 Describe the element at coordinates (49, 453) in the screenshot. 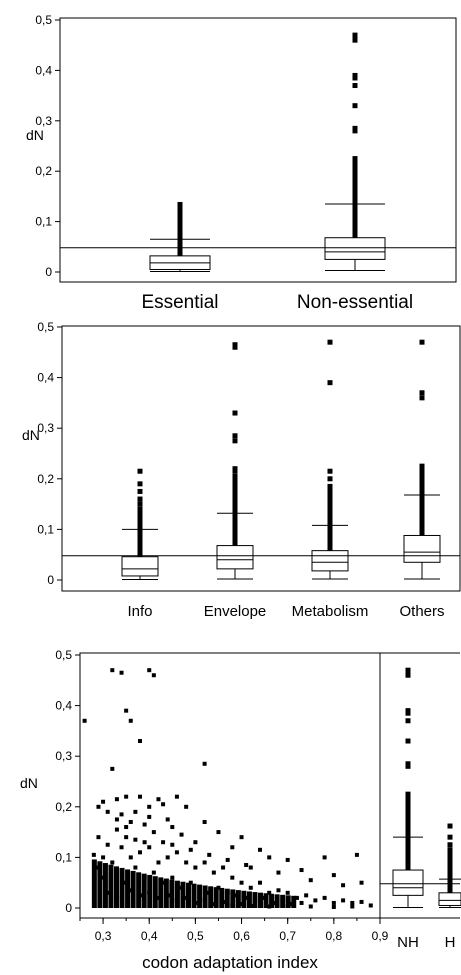

I see `panel2-y-axis: 0 0,1 0,2 0,3 0,4 0,5` at that location.